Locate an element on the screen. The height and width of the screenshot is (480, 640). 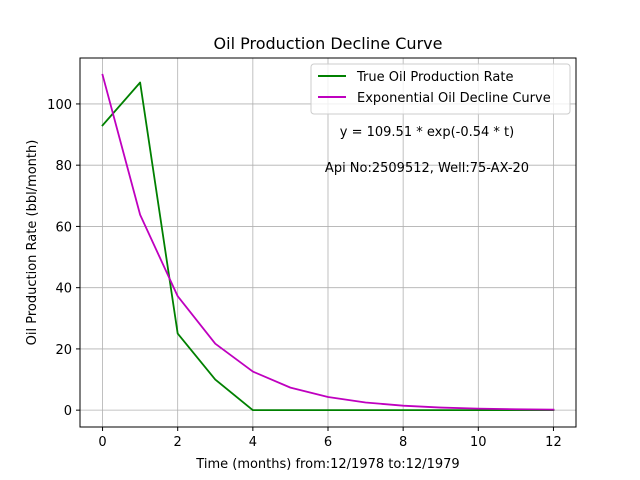
well-annotation: Api No:2509512, Well:75-AX-20 is located at coordinates (427, 168).